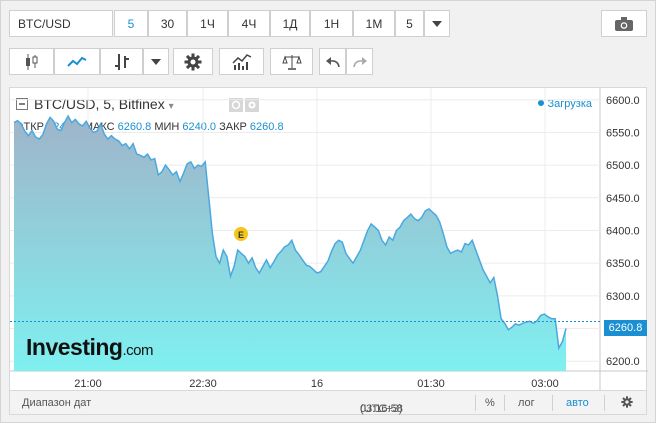  Describe the element at coordinates (409, 23) in the screenshot. I see `interval-select: 5` at that location.